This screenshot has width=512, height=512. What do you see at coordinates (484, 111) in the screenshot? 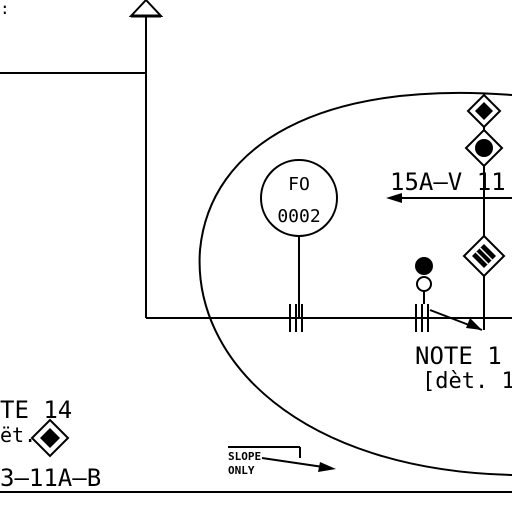
I see `diamond-symbol-top` at bounding box center [484, 111].